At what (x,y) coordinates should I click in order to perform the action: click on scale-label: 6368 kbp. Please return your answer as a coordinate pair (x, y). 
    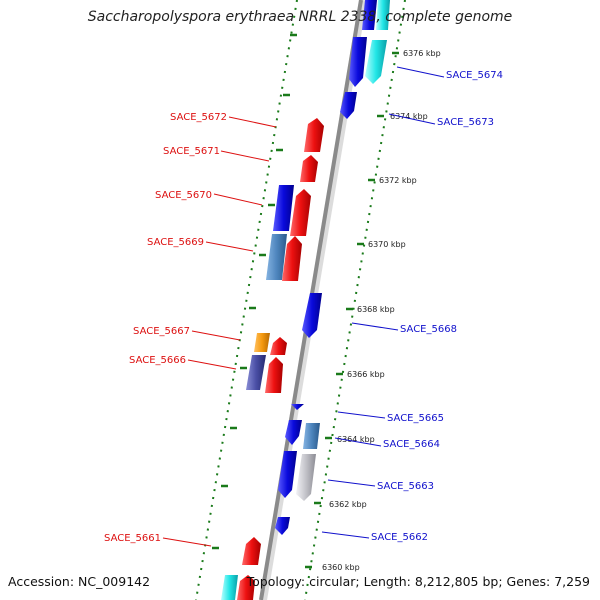
    Looking at the image, I should click on (376, 309).